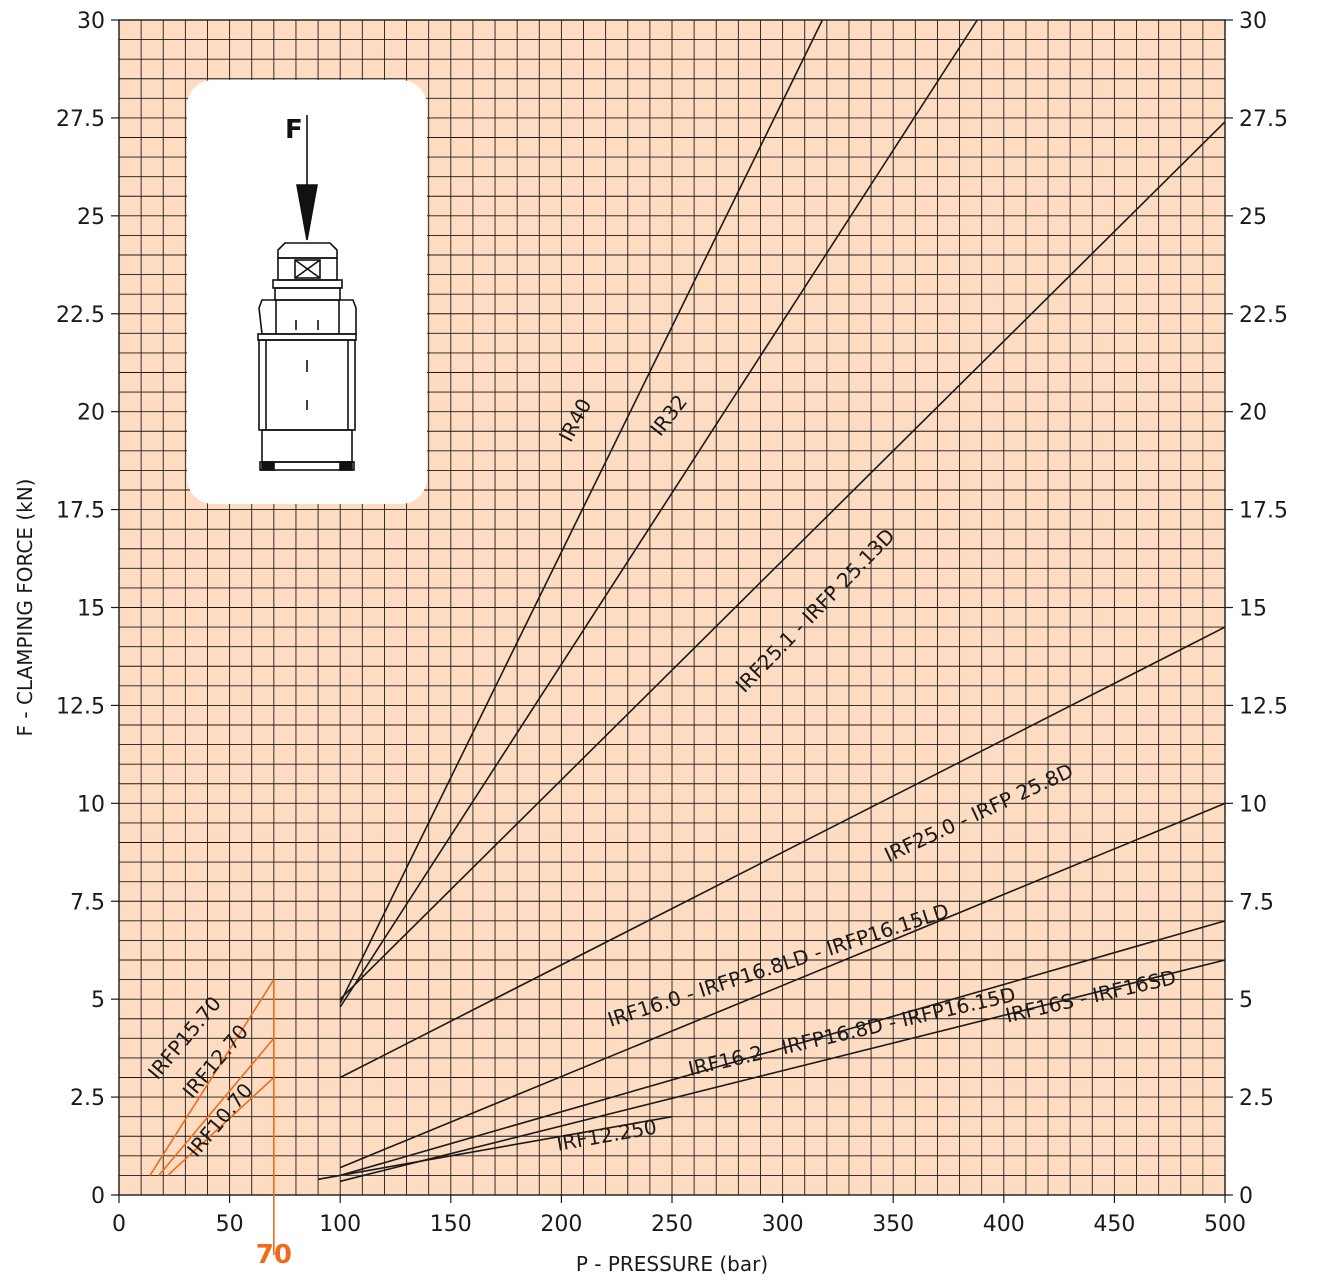  What do you see at coordinates (80, 706) in the screenshot?
I see `y-tick-label-left: 12.5` at bounding box center [80, 706].